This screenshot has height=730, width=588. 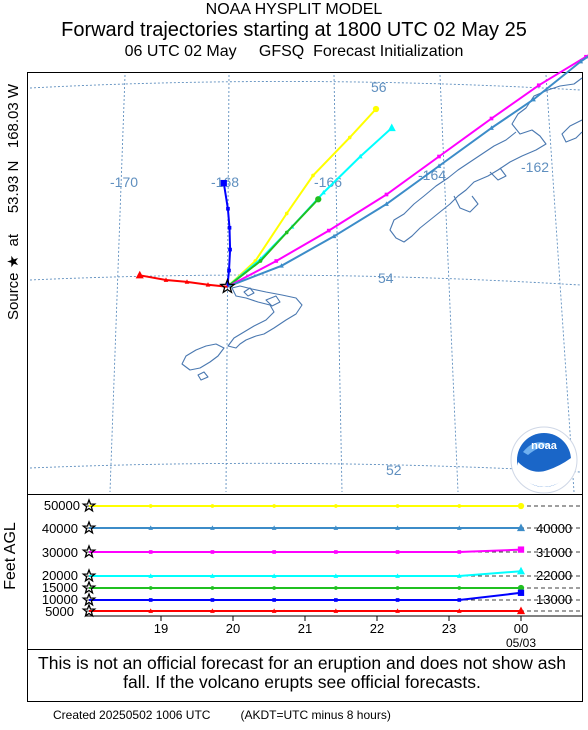 I want to click on height-series-magenta, so click(x=303, y=551).